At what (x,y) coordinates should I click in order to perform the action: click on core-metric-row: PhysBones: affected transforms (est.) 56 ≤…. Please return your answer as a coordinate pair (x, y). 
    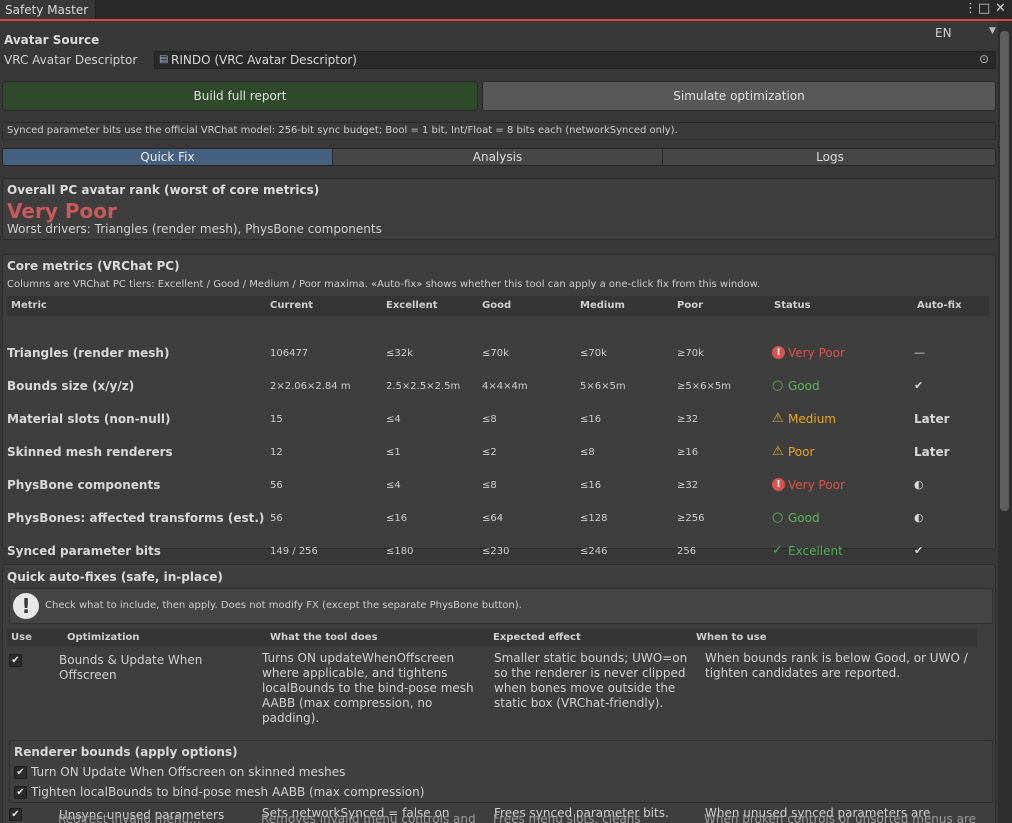
    Looking at the image, I should click on (498, 520).